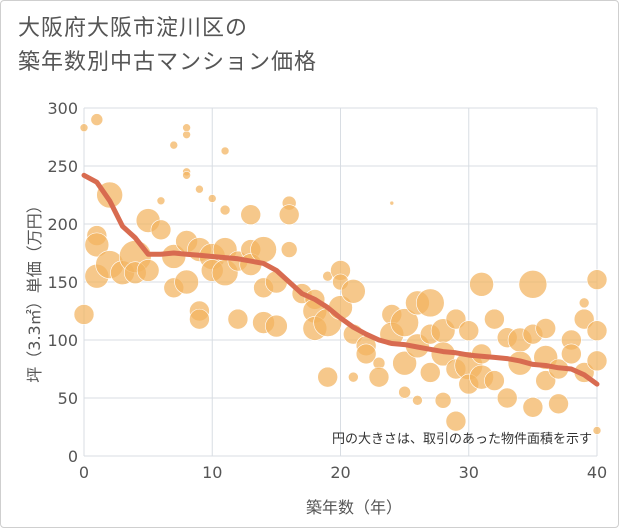 This screenshot has height=530, width=621. I want to click on chart-title-line-2: 築年数別中古マンション価格, so click(168, 62).